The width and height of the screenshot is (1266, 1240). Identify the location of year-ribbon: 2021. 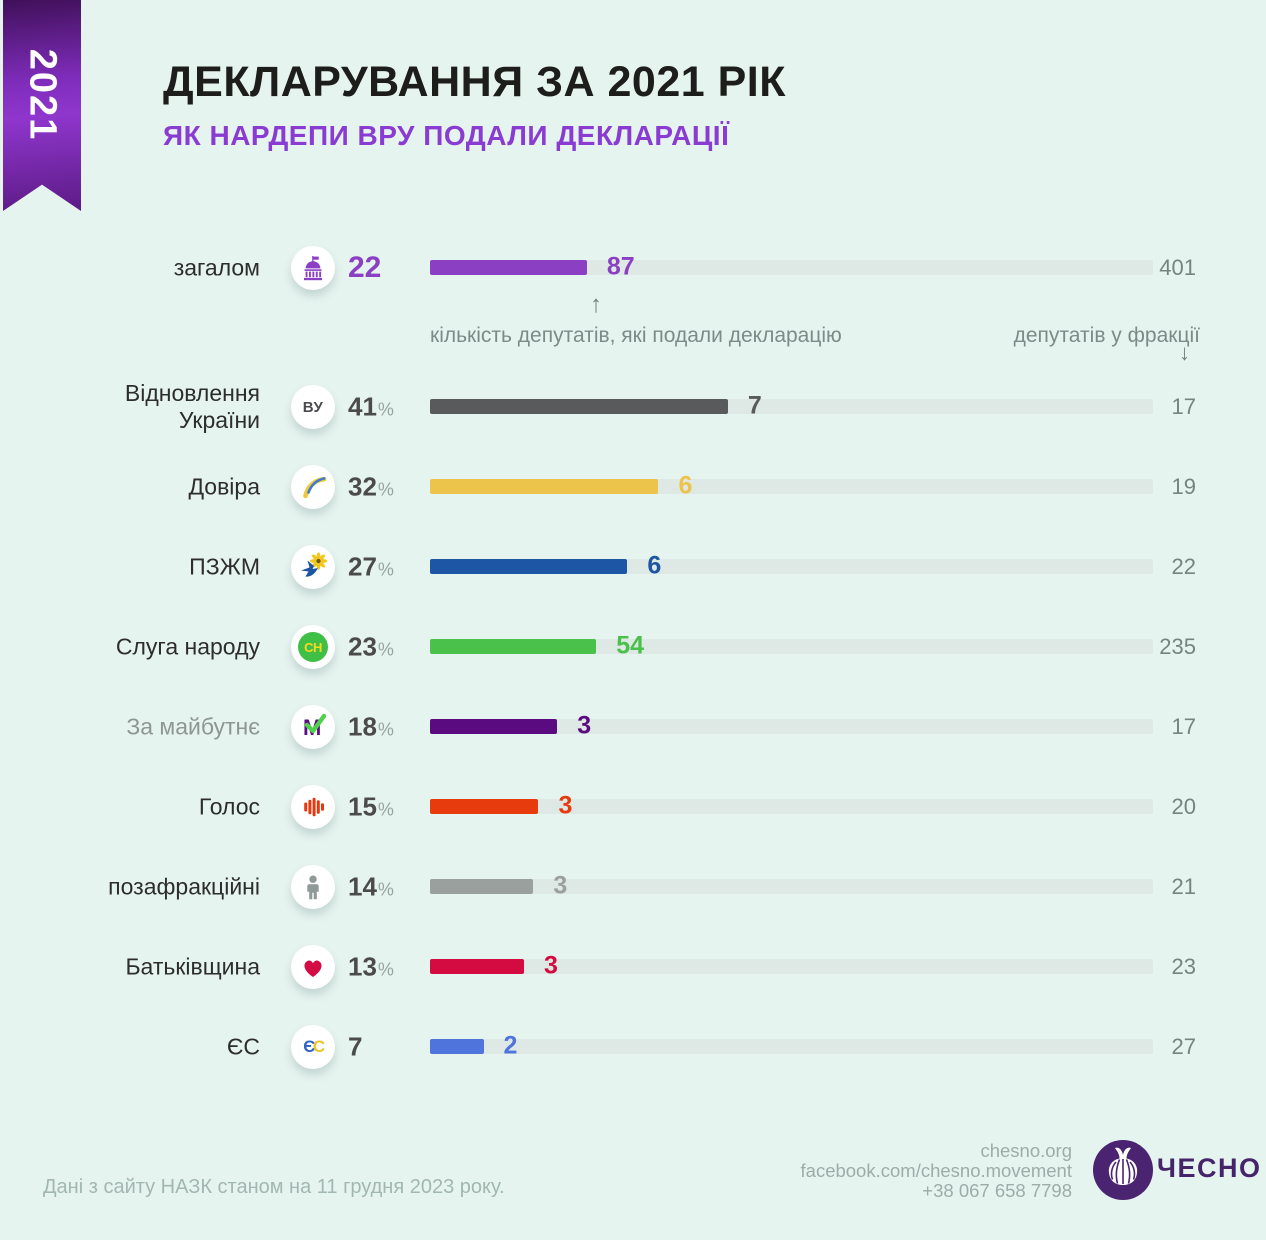
(42, 105).